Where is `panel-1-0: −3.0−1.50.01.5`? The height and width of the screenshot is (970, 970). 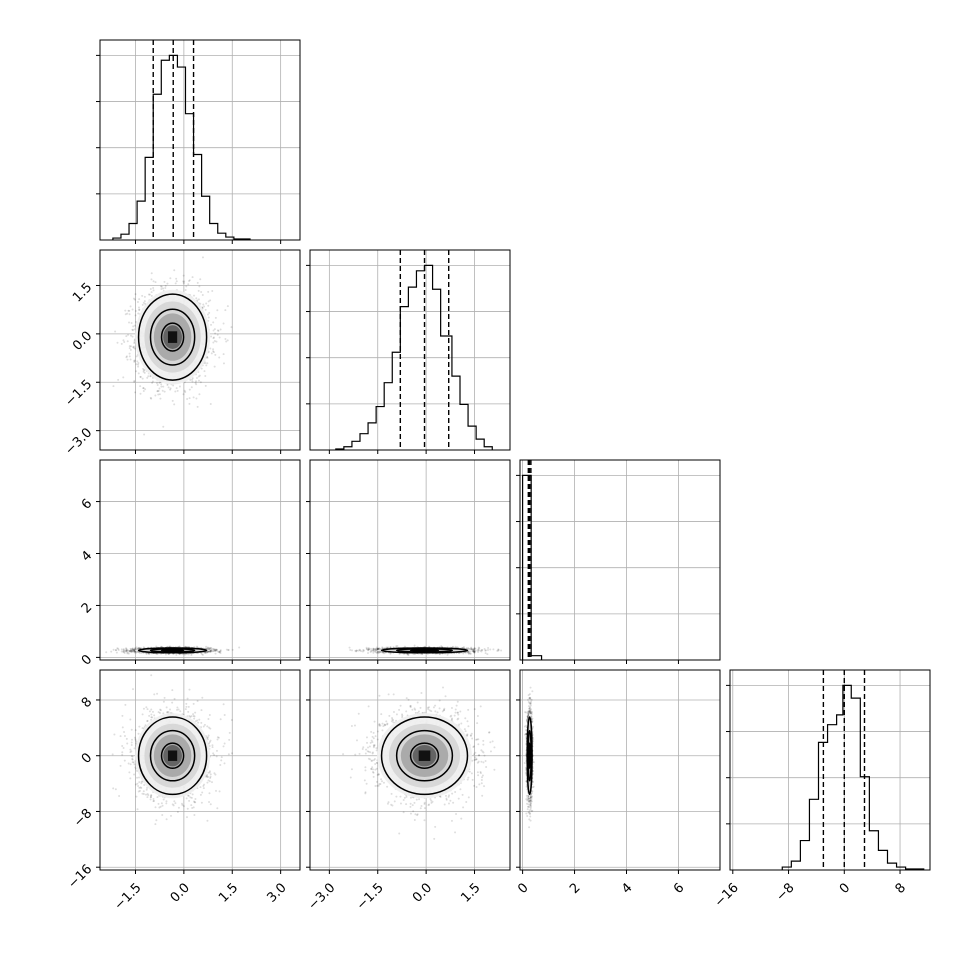 panel-1-0: −3.0−1.50.01.5 is located at coordinates (181, 353).